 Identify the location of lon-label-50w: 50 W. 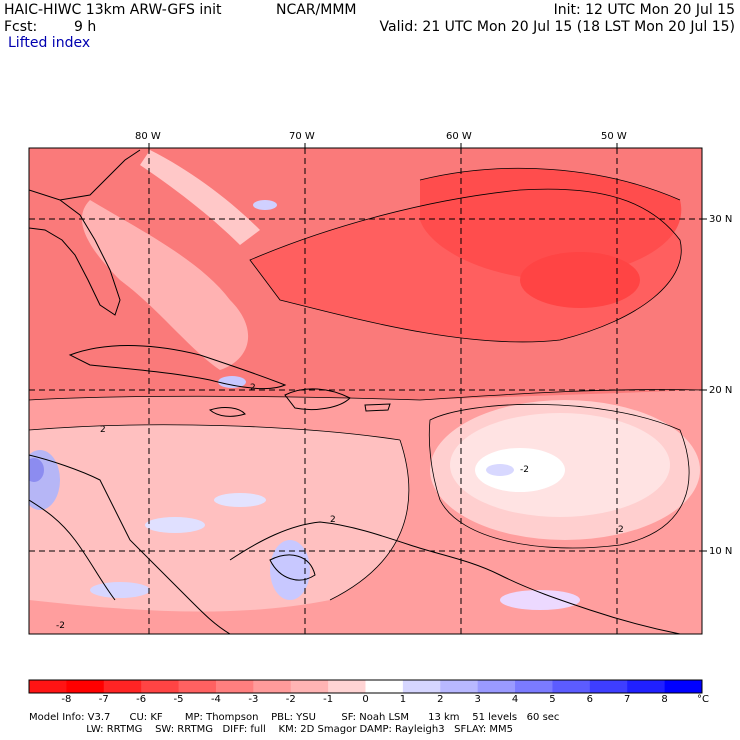
(614, 136).